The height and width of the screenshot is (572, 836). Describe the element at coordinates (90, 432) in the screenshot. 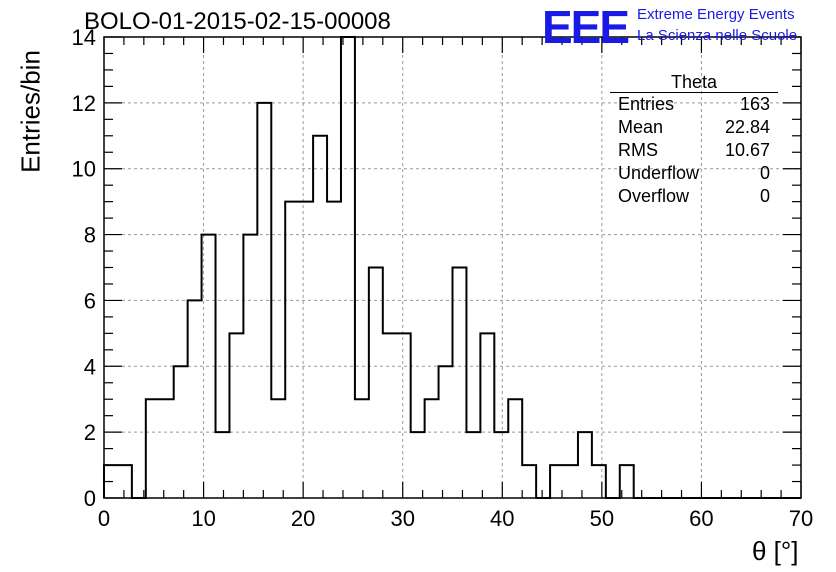

I see `y-tick-label: 2` at that location.